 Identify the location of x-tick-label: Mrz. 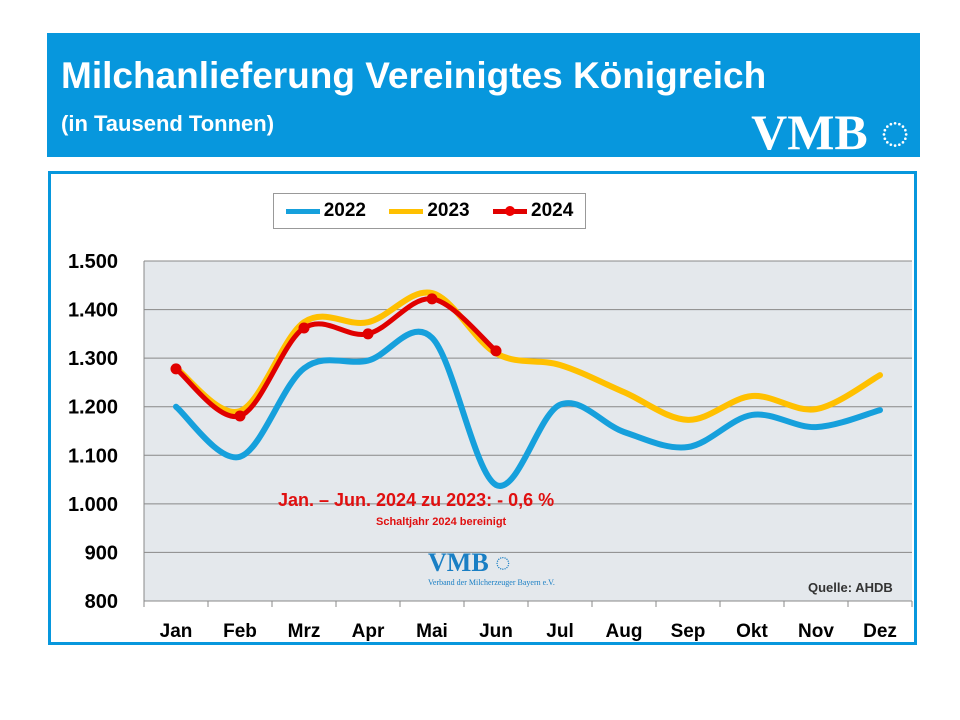
(304, 631).